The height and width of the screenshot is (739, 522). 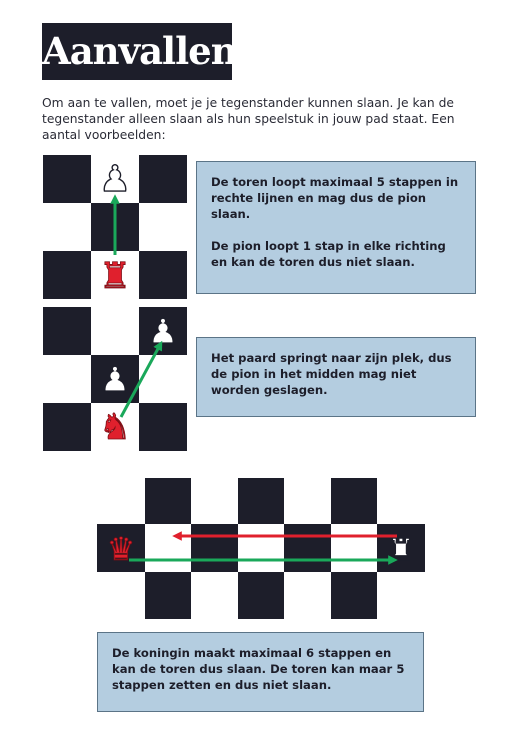 I want to click on white-rook-icon: ♜, so click(x=401, y=550).